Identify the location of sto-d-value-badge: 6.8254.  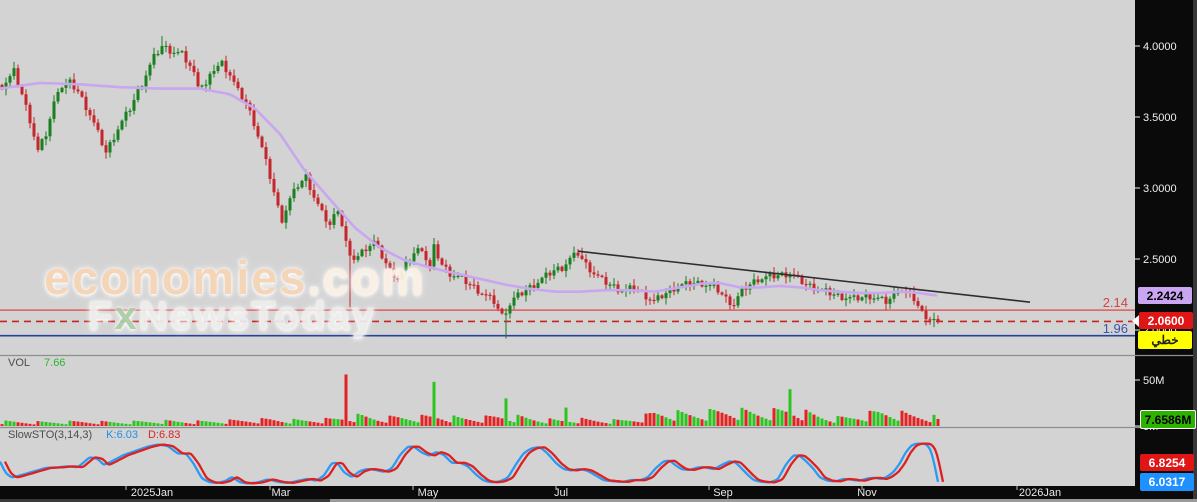
(1167, 462).